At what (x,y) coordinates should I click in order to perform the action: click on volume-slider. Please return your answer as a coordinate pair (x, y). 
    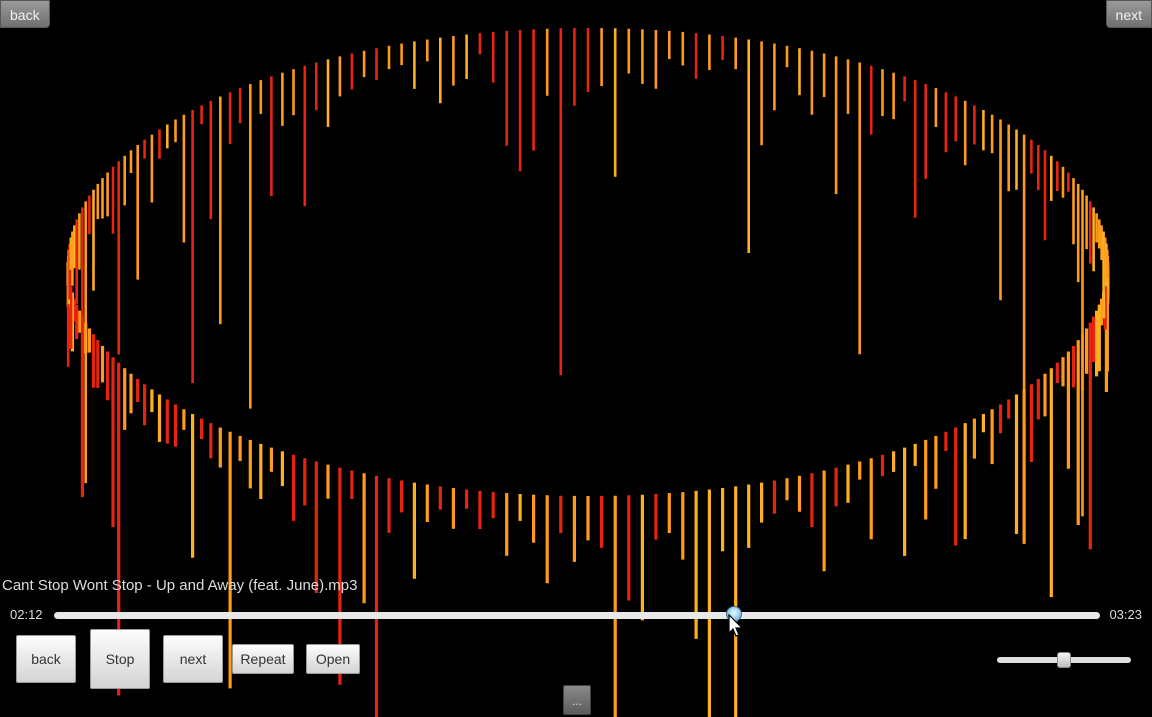
    Looking at the image, I should click on (1064, 660).